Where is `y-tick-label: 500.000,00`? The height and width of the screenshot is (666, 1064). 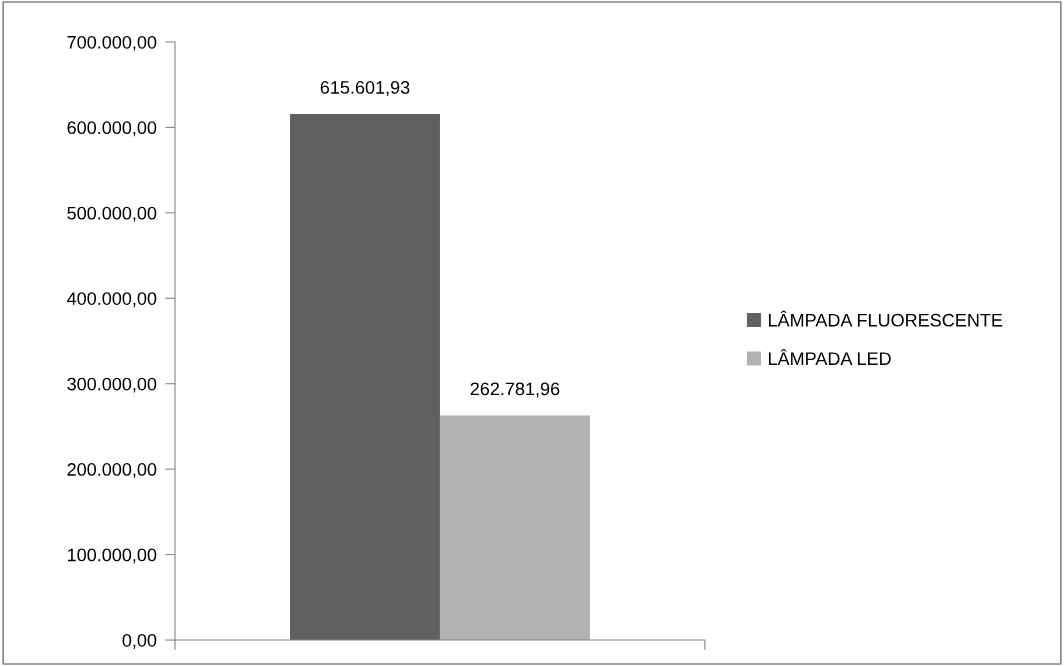
y-tick-label: 500.000,00 is located at coordinates (112, 214).